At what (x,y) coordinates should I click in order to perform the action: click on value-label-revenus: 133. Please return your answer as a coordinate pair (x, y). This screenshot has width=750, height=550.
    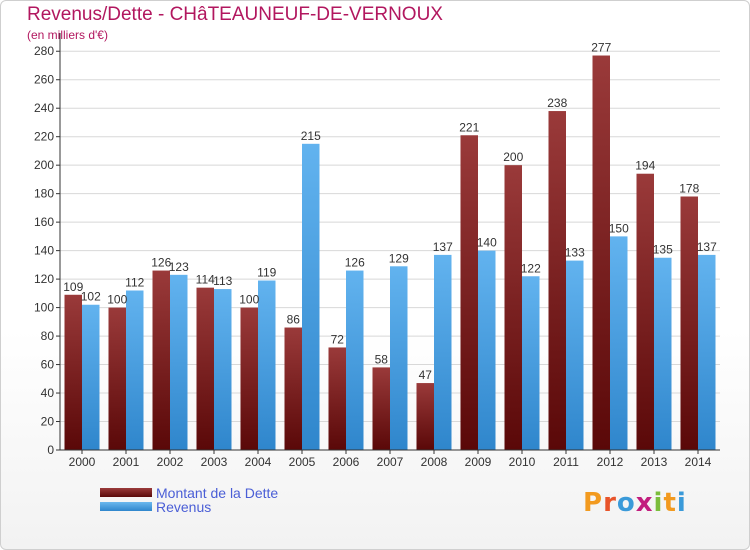
    Looking at the image, I should click on (575, 253).